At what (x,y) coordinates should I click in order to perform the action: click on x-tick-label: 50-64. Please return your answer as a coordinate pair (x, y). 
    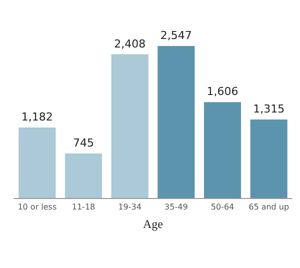
    Looking at the image, I should click on (222, 207).